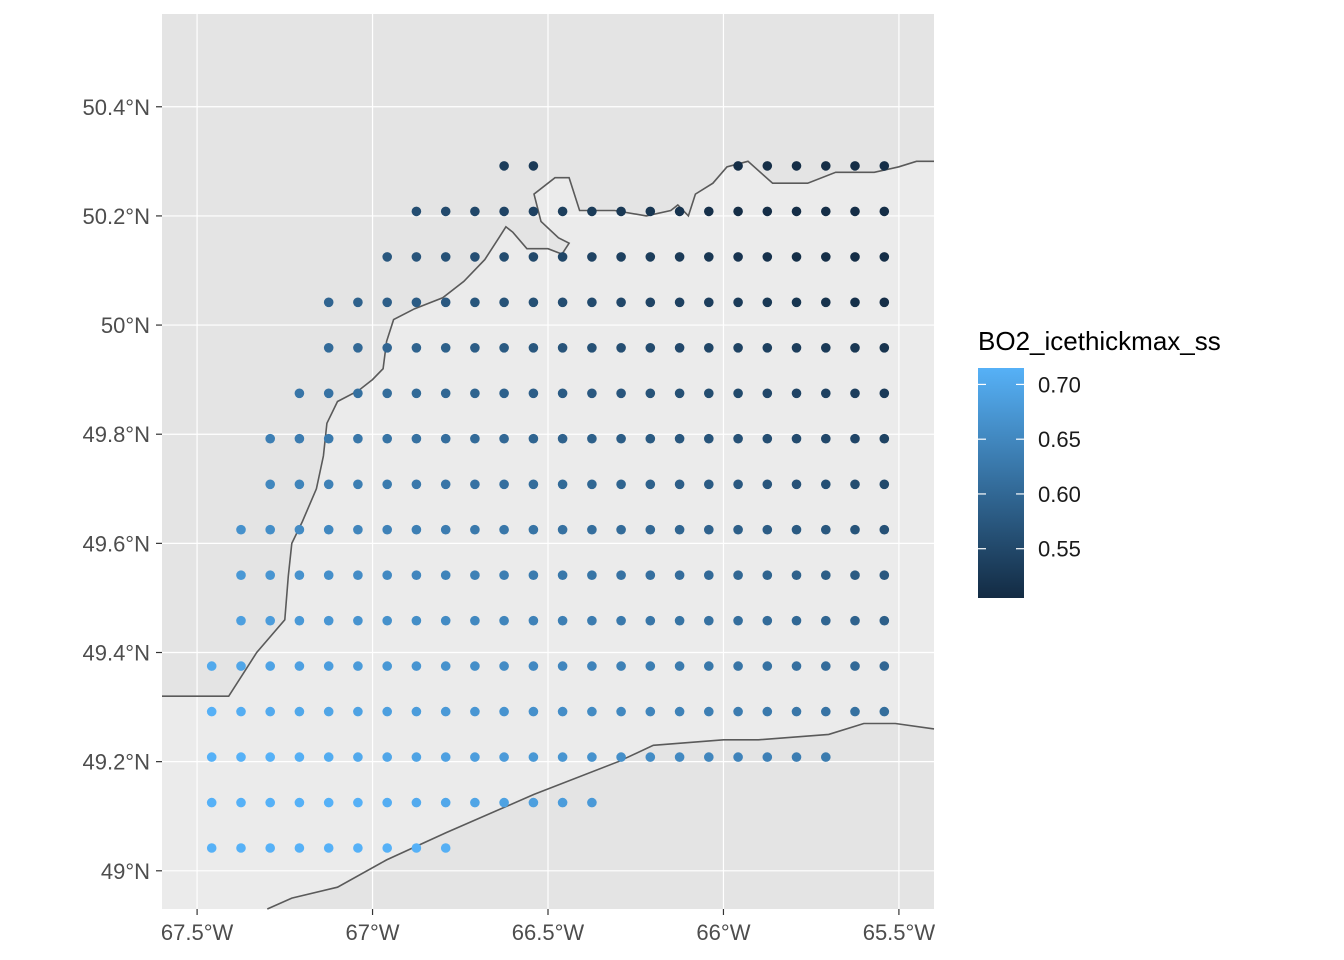 Image resolution: width=1344 pixels, height=960 pixels. What do you see at coordinates (197, 932) in the screenshot?
I see `x-tick-label: 67.5°W` at bounding box center [197, 932].